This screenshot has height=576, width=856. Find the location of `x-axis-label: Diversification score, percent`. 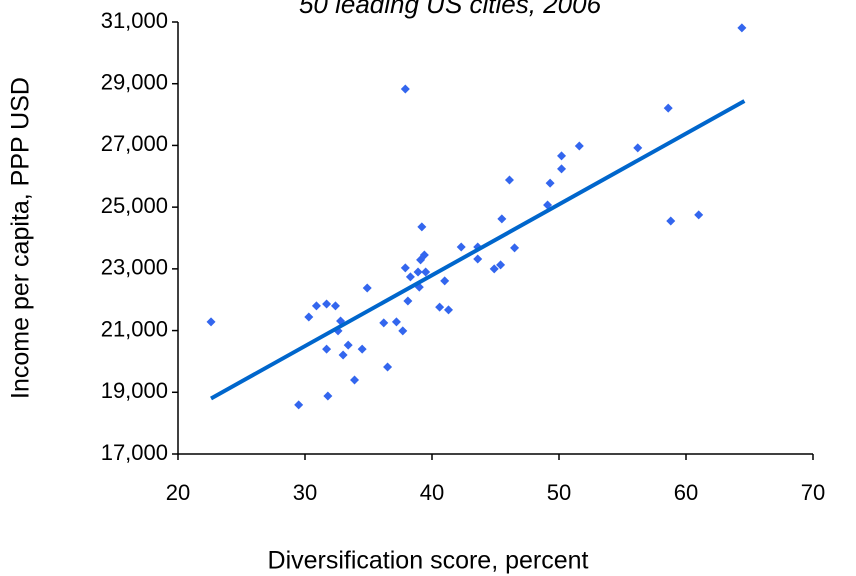

x-axis-label: Diversification score, percent is located at coordinates (428, 561).